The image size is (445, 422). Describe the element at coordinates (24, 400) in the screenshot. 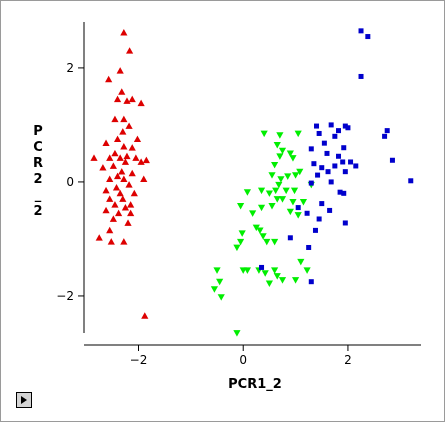

I see `expand-button` at that location.